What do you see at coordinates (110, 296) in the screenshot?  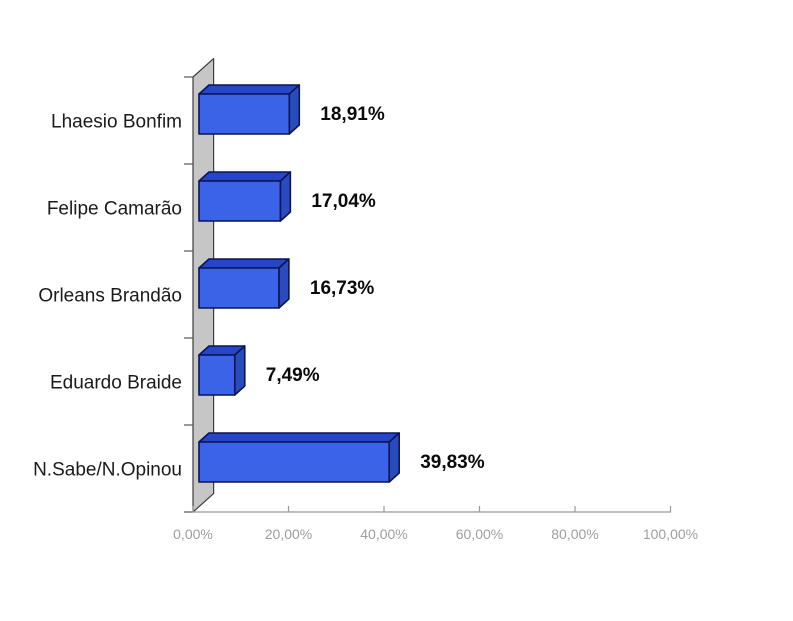 I see `category-label-2: Orleans Brandão` at bounding box center [110, 296].